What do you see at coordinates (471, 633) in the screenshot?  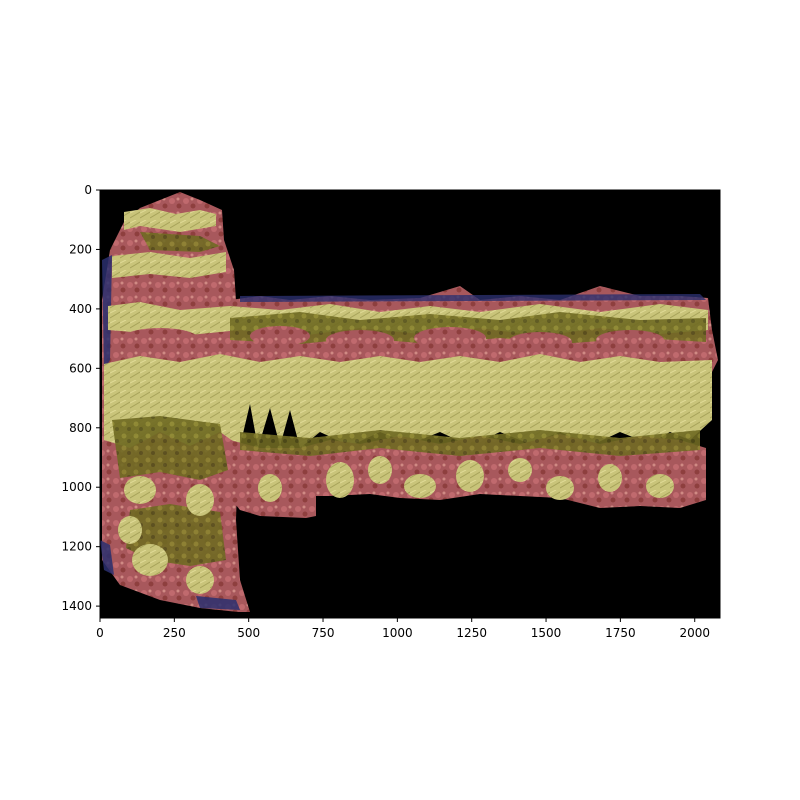 I see `x-tick-label: 1250` at bounding box center [471, 633].